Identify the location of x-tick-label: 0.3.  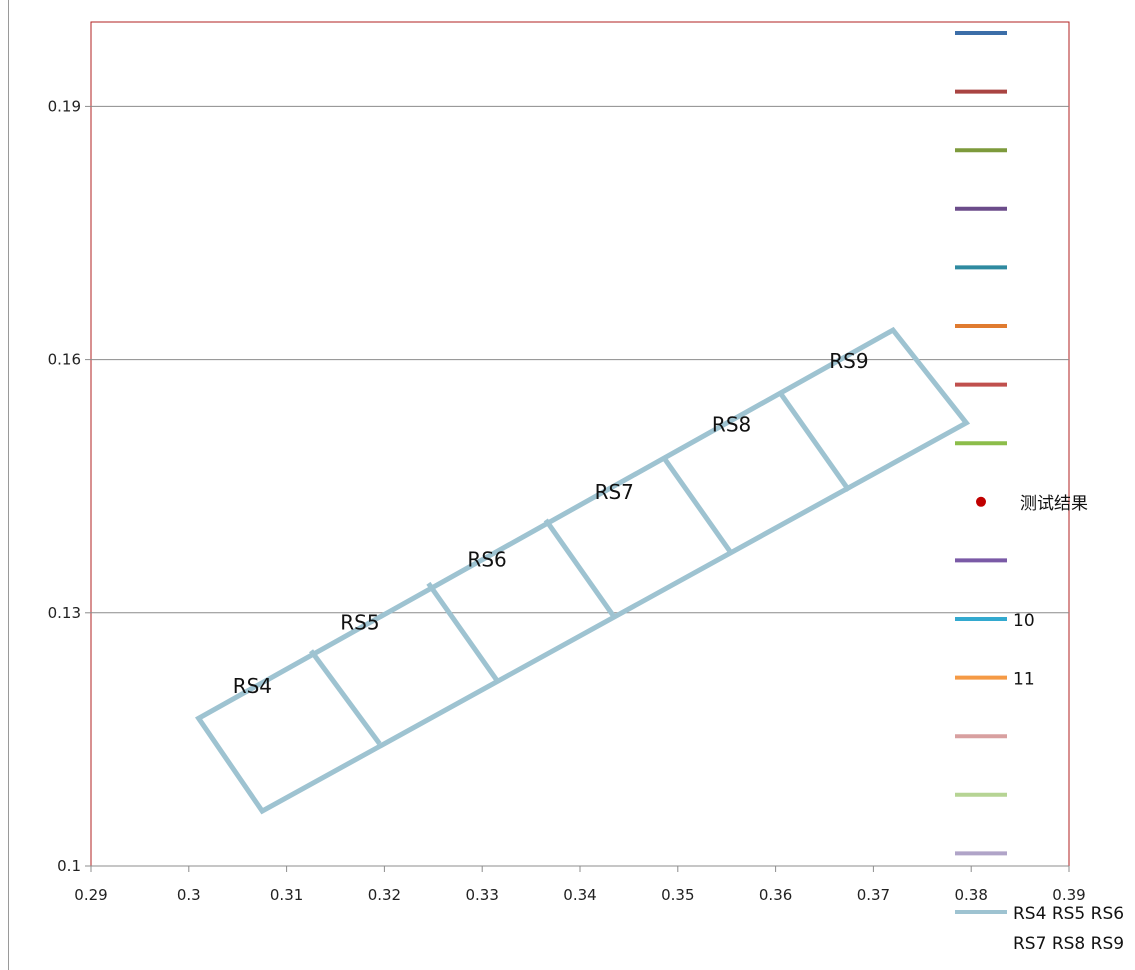
(189, 895).